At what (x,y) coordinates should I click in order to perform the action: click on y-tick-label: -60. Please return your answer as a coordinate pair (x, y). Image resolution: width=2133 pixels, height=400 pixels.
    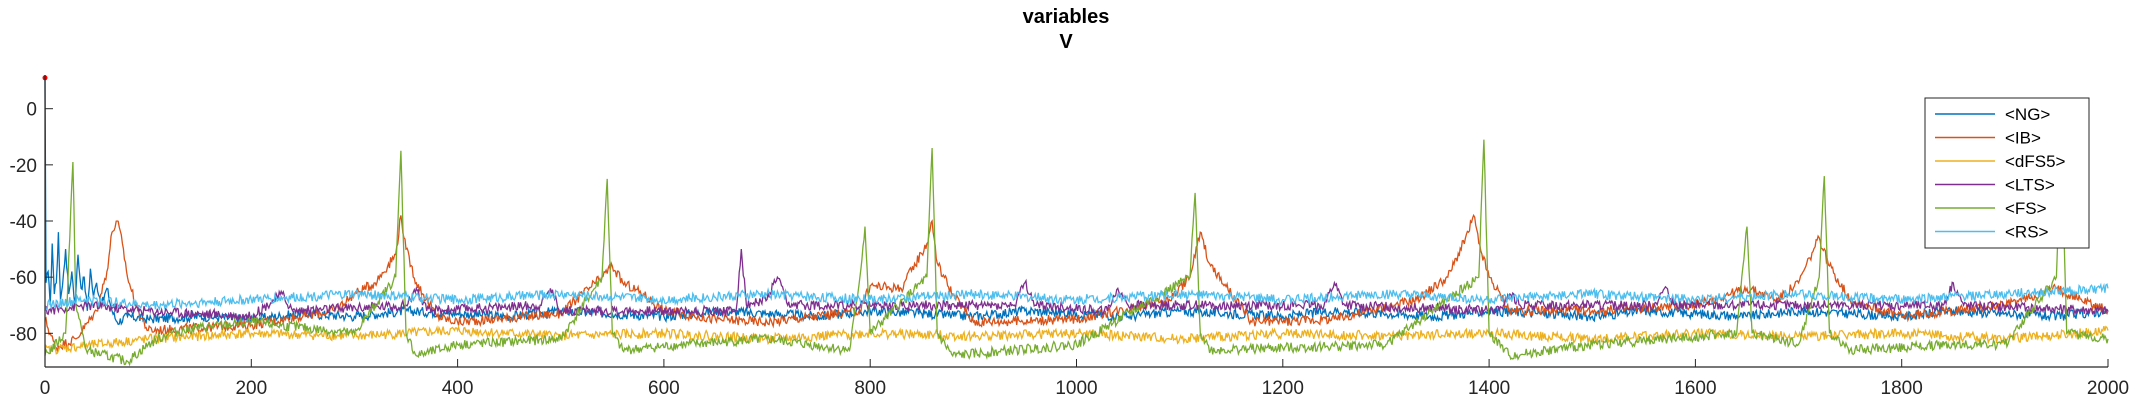
    Looking at the image, I should click on (23, 278).